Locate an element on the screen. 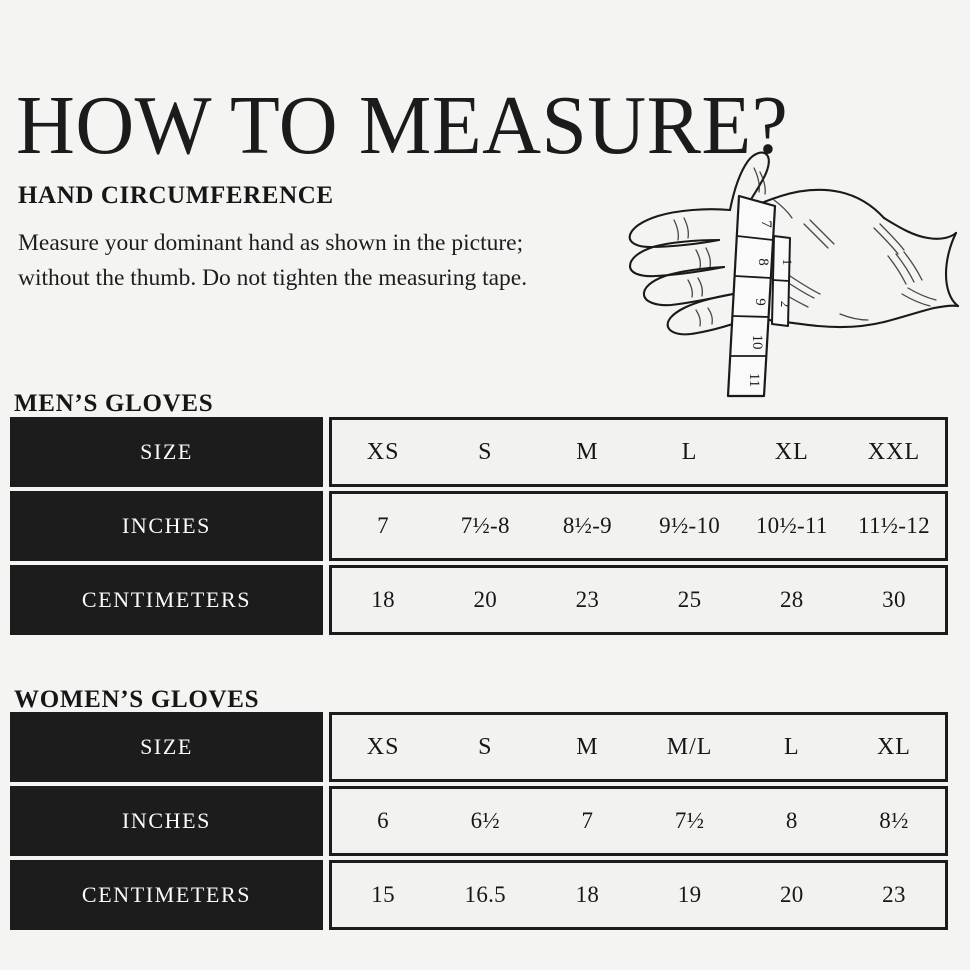 Image resolution: width=970 pixels, height=970 pixels. table-row-size: SIZE XS S M M/L L XL is located at coordinates (479, 747).